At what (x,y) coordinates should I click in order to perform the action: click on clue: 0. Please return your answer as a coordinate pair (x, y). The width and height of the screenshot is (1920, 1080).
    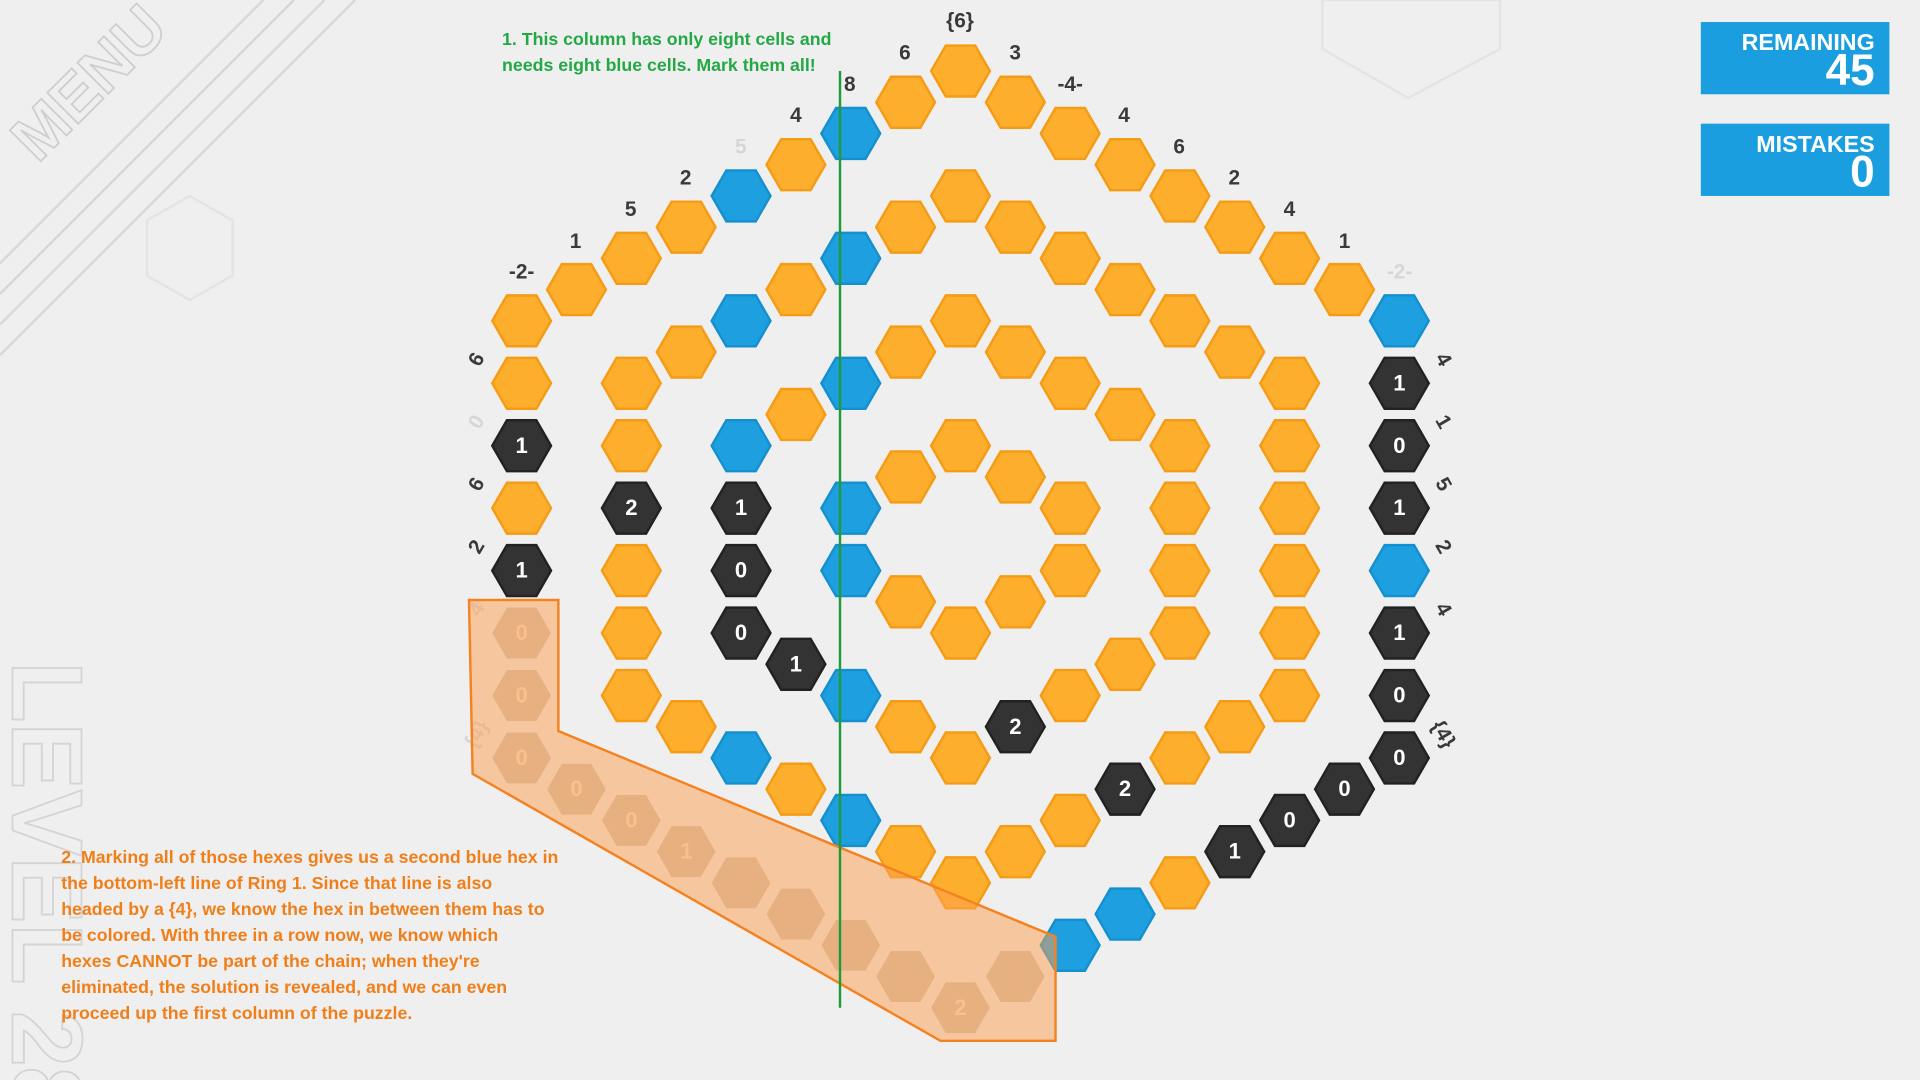
    Looking at the image, I should click on (477, 422).